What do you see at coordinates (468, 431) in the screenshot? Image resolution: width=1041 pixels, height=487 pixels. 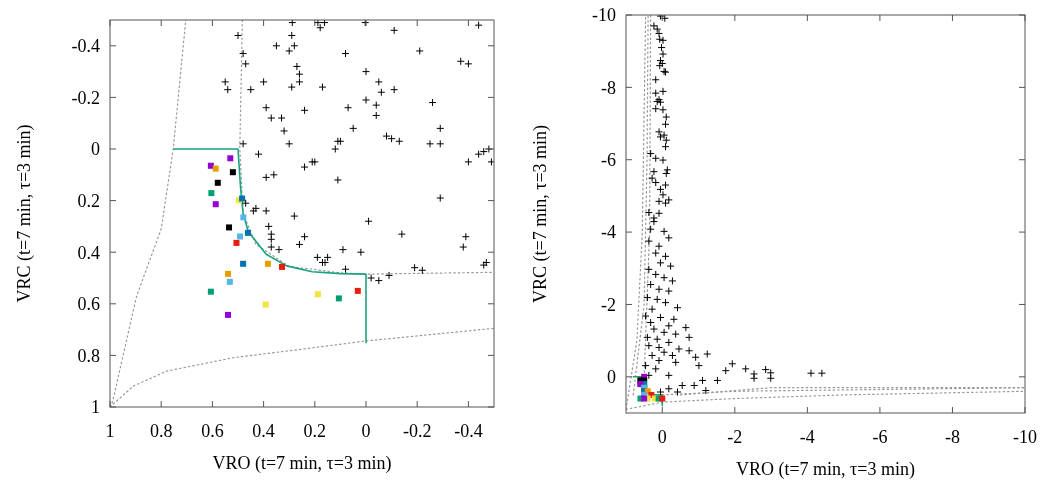 I see `x-tick-label: -0.4` at bounding box center [468, 431].